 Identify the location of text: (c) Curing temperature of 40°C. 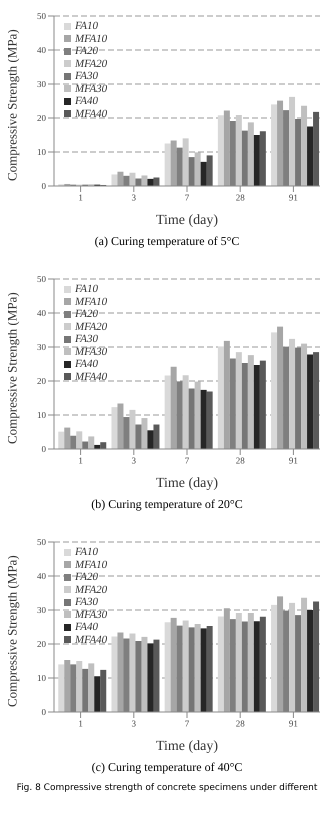
(167, 767).